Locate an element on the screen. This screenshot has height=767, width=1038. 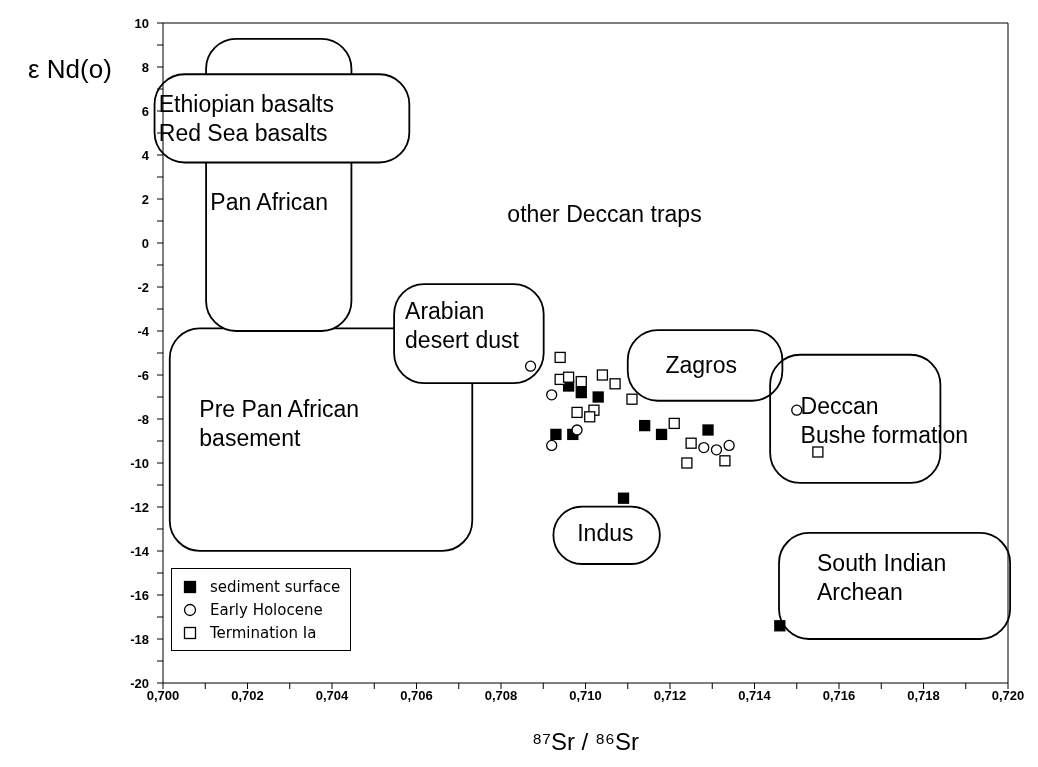
x-tick-label: 0,714 is located at coordinates (755, 696).